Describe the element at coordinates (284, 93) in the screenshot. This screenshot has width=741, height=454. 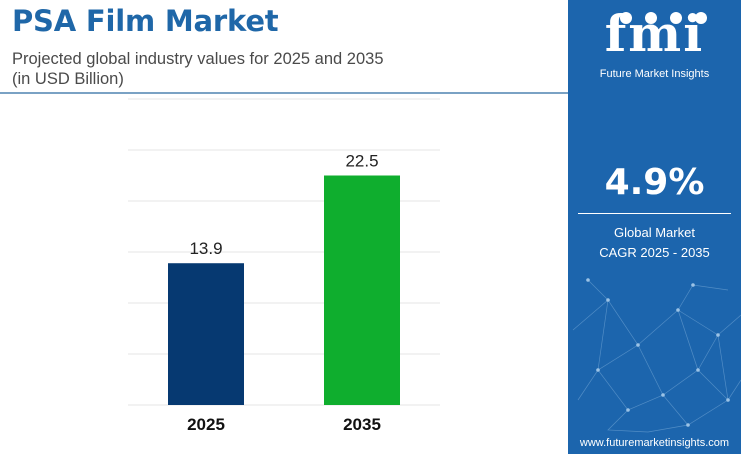
I see `header-divider` at that location.